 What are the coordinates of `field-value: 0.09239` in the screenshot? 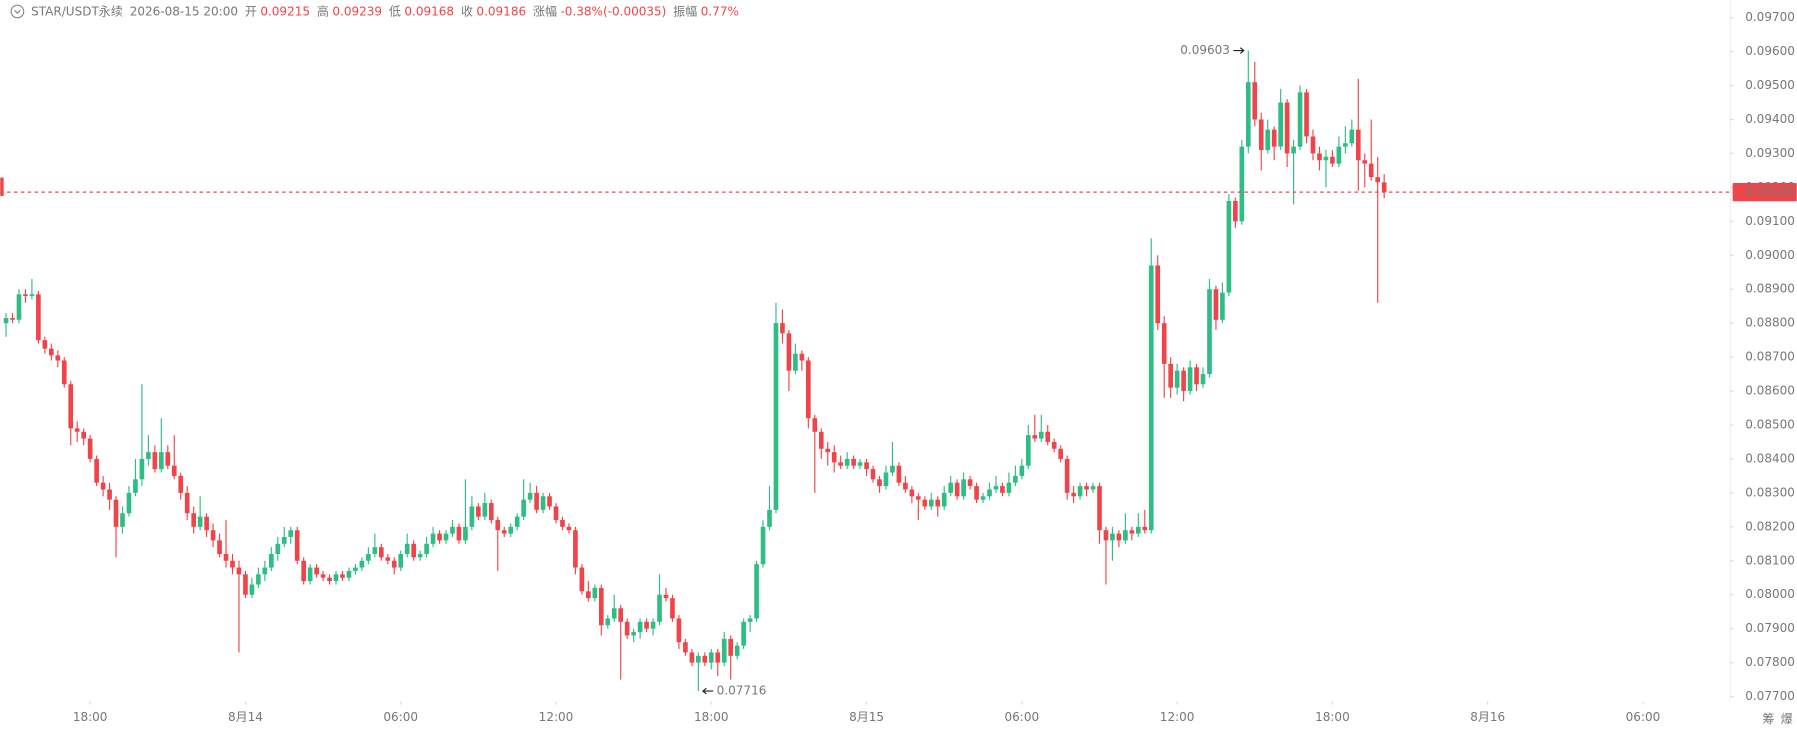 It's located at (357, 11).